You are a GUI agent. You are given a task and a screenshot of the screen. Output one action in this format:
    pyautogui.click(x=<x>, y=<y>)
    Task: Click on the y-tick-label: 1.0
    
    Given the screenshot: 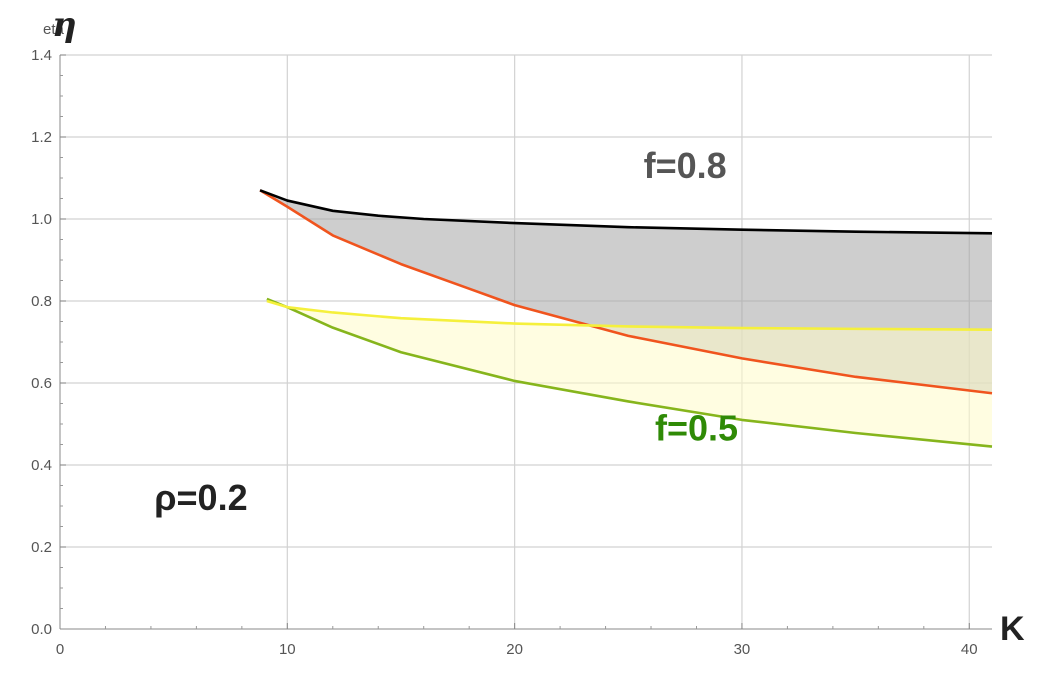 What is the action you would take?
    pyautogui.click(x=41, y=219)
    